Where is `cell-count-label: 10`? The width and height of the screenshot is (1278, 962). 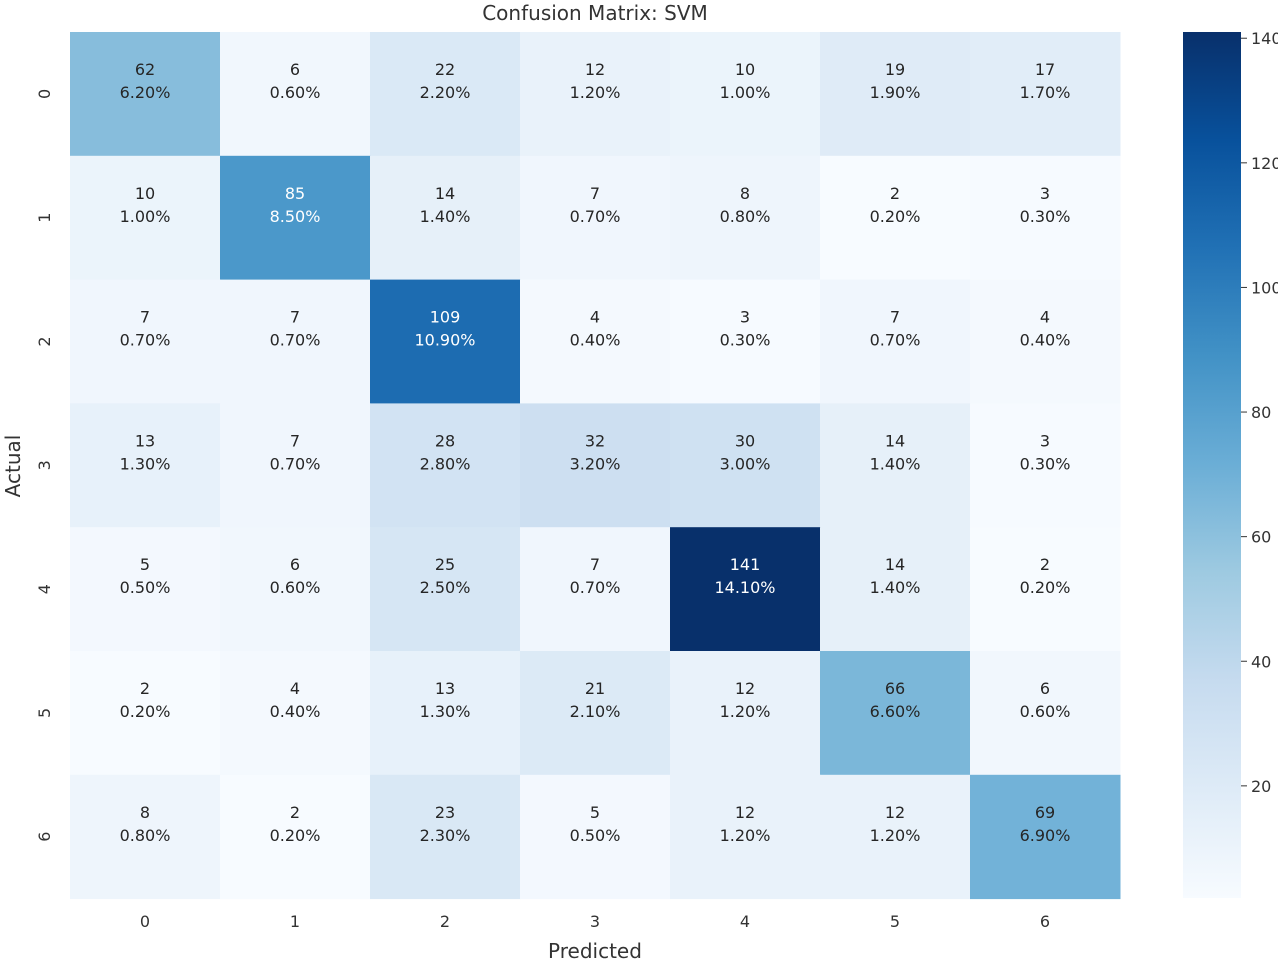
cell-count-label: 10 is located at coordinates (145, 193).